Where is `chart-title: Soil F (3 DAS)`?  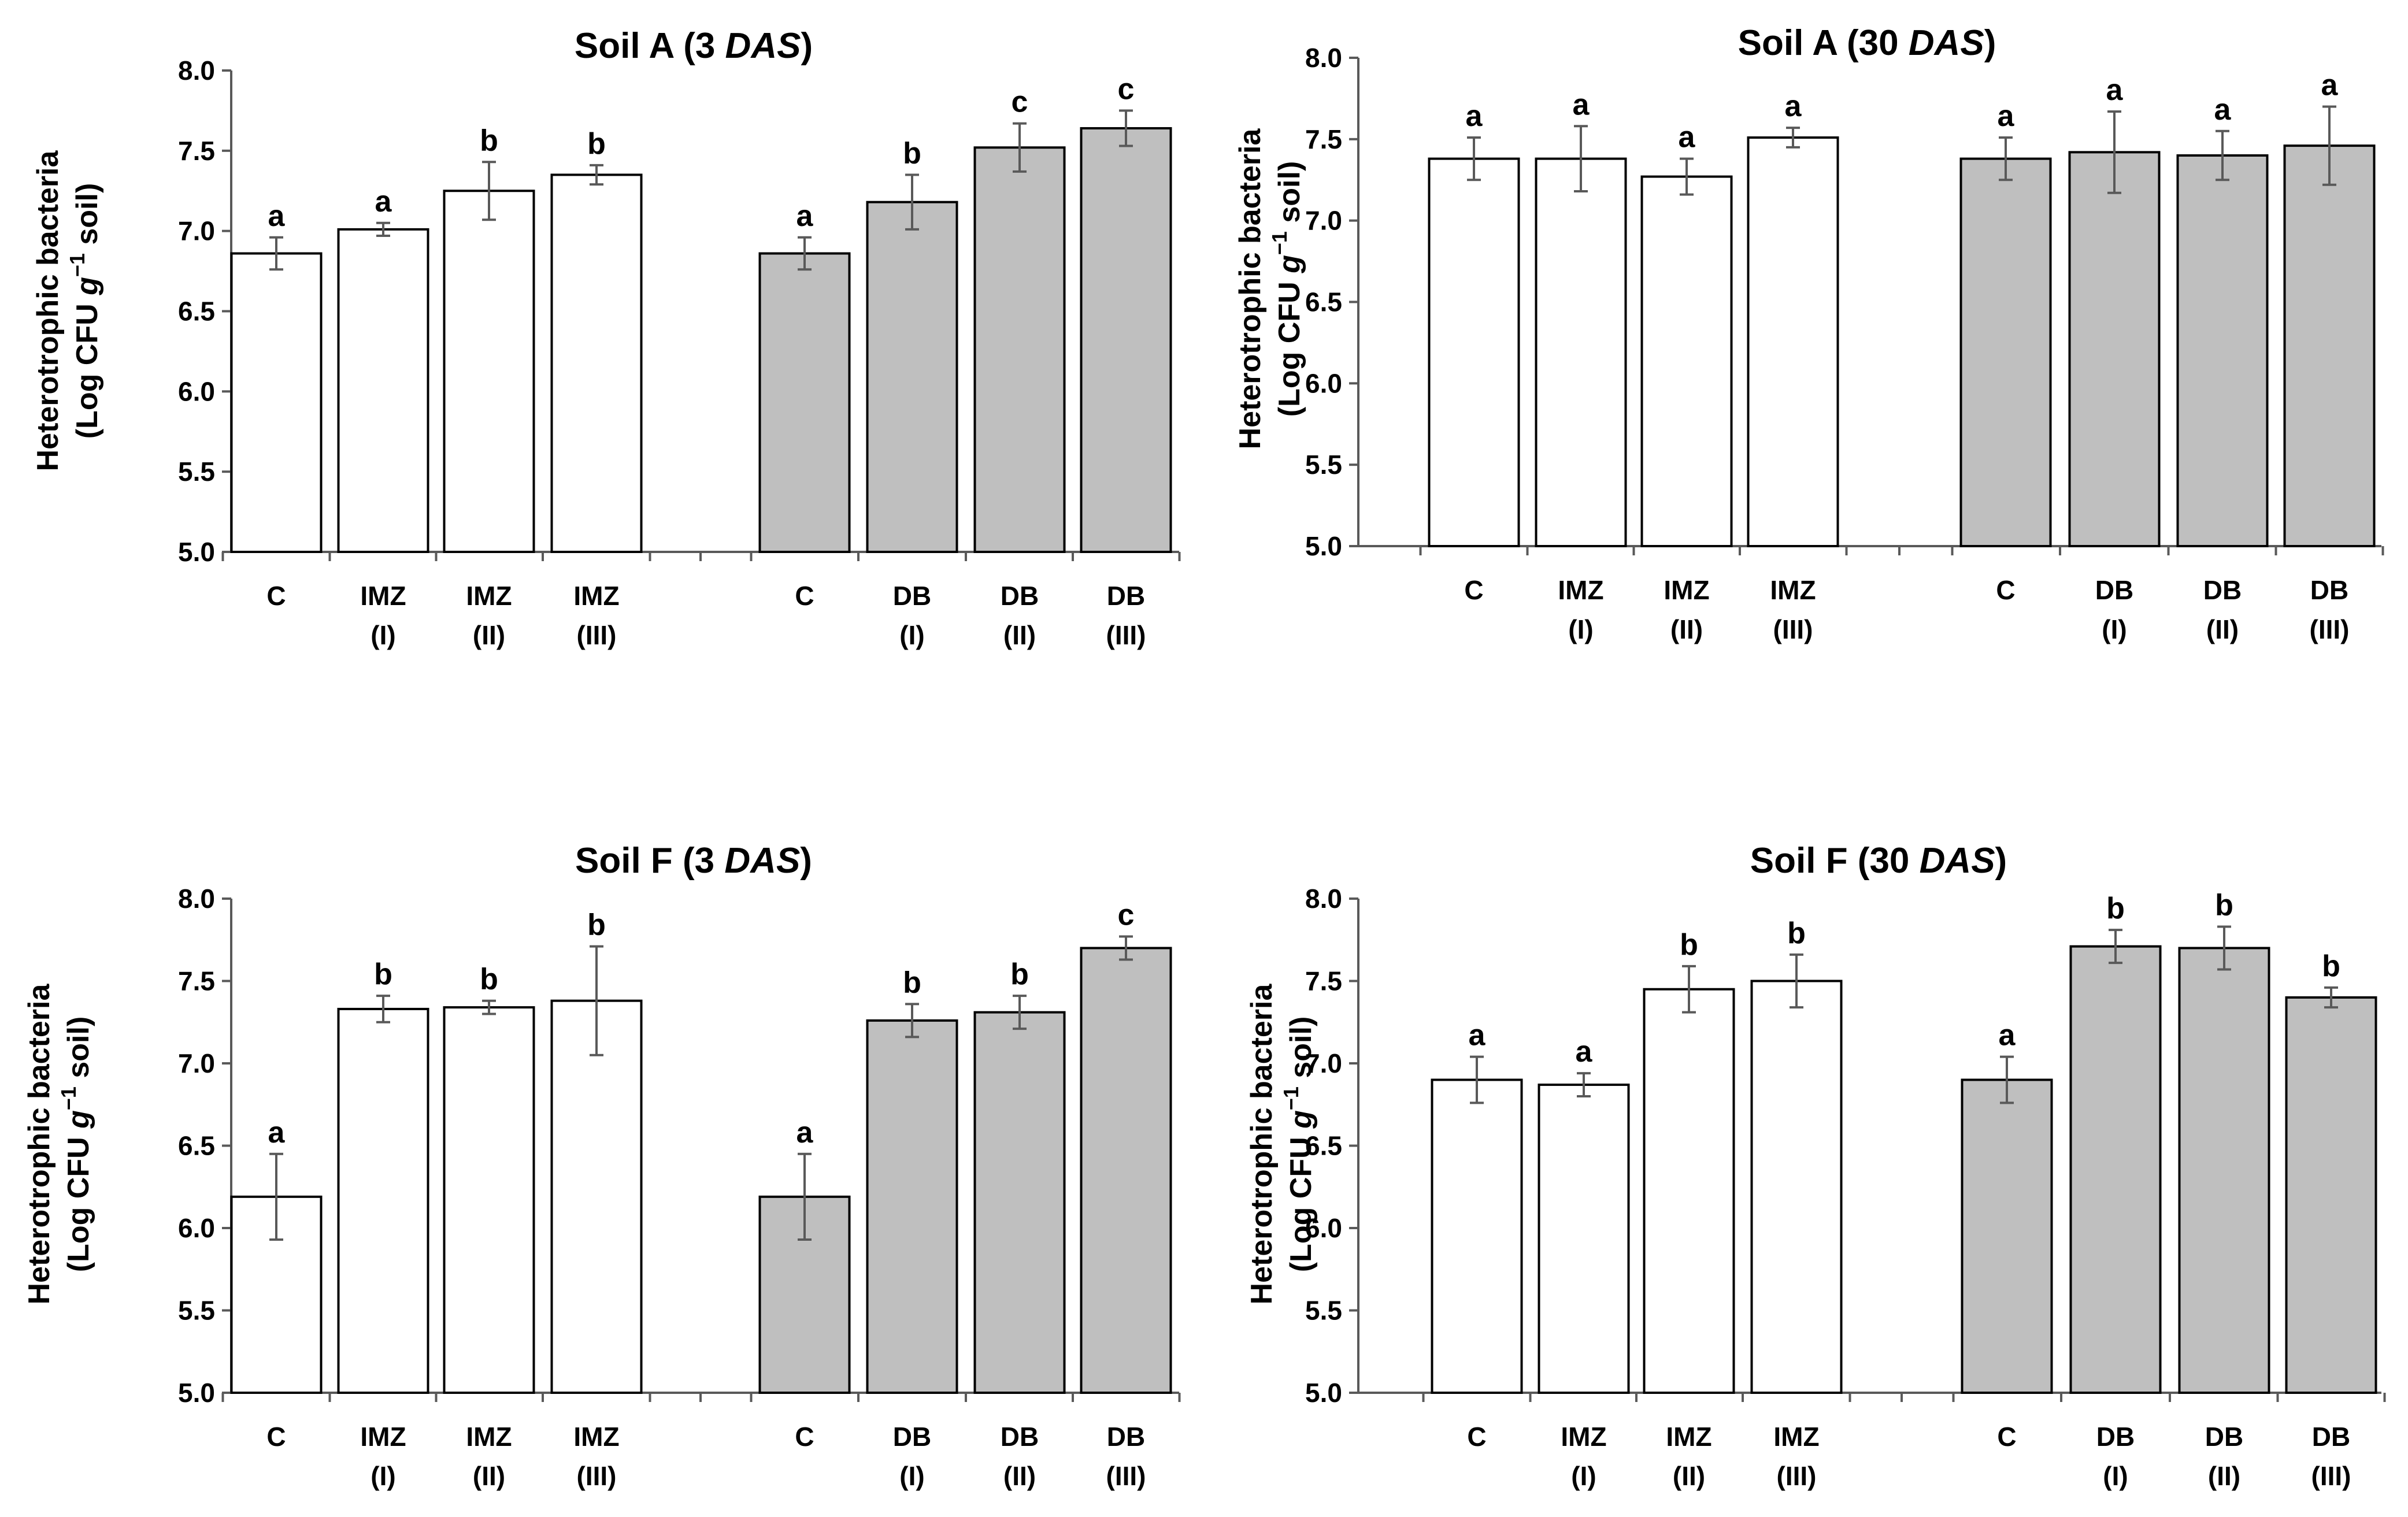 chart-title: Soil F (3 DAS) is located at coordinates (693, 861).